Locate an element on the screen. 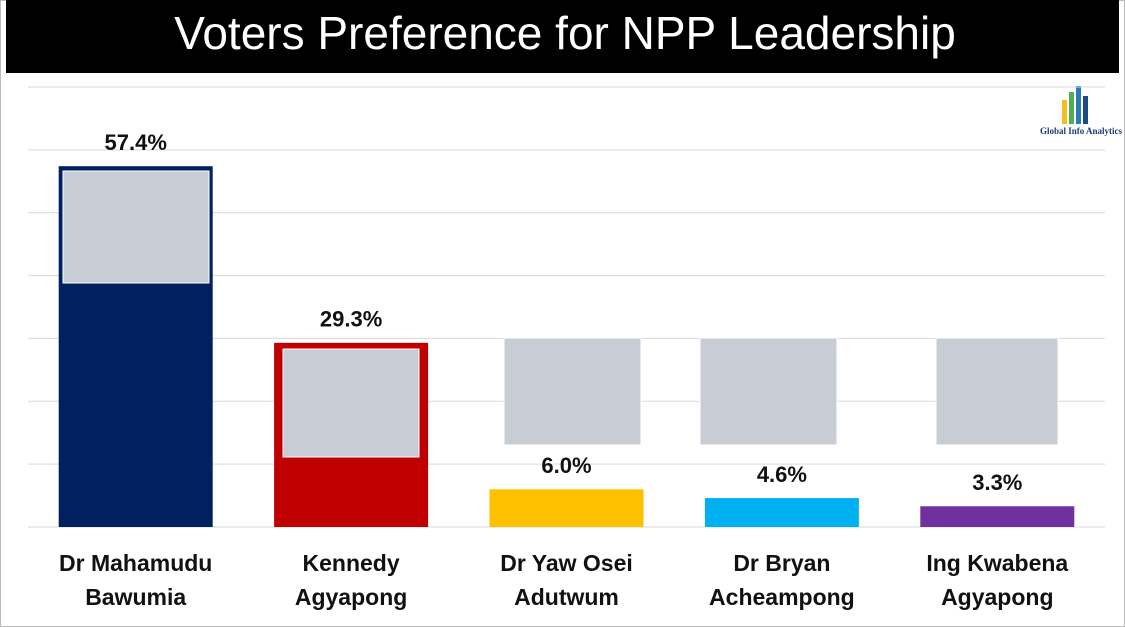 The width and height of the screenshot is (1125, 627). x-tick-label: Dr Mahamudu Bawumia is located at coordinates (136, 580).